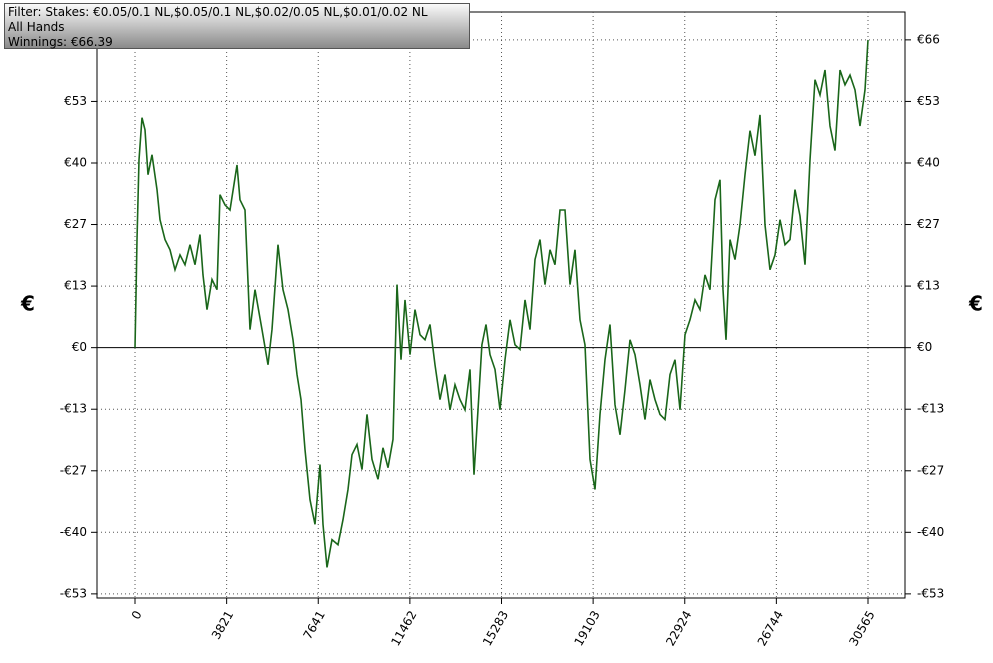 The image size is (993, 663). Describe the element at coordinates (75, 162) in the screenshot. I see `y-tick-label: €40` at that location.